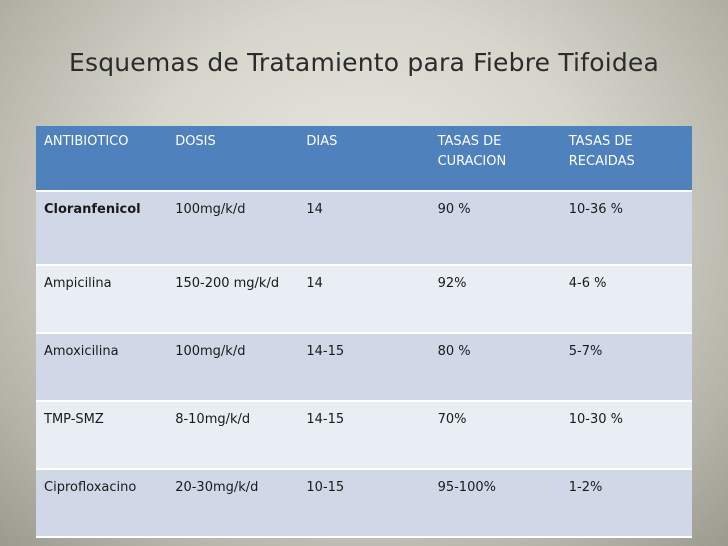 Image resolution: width=728 pixels, height=546 pixels. I want to click on cell-cure-rate: 95-100%, so click(495, 503).